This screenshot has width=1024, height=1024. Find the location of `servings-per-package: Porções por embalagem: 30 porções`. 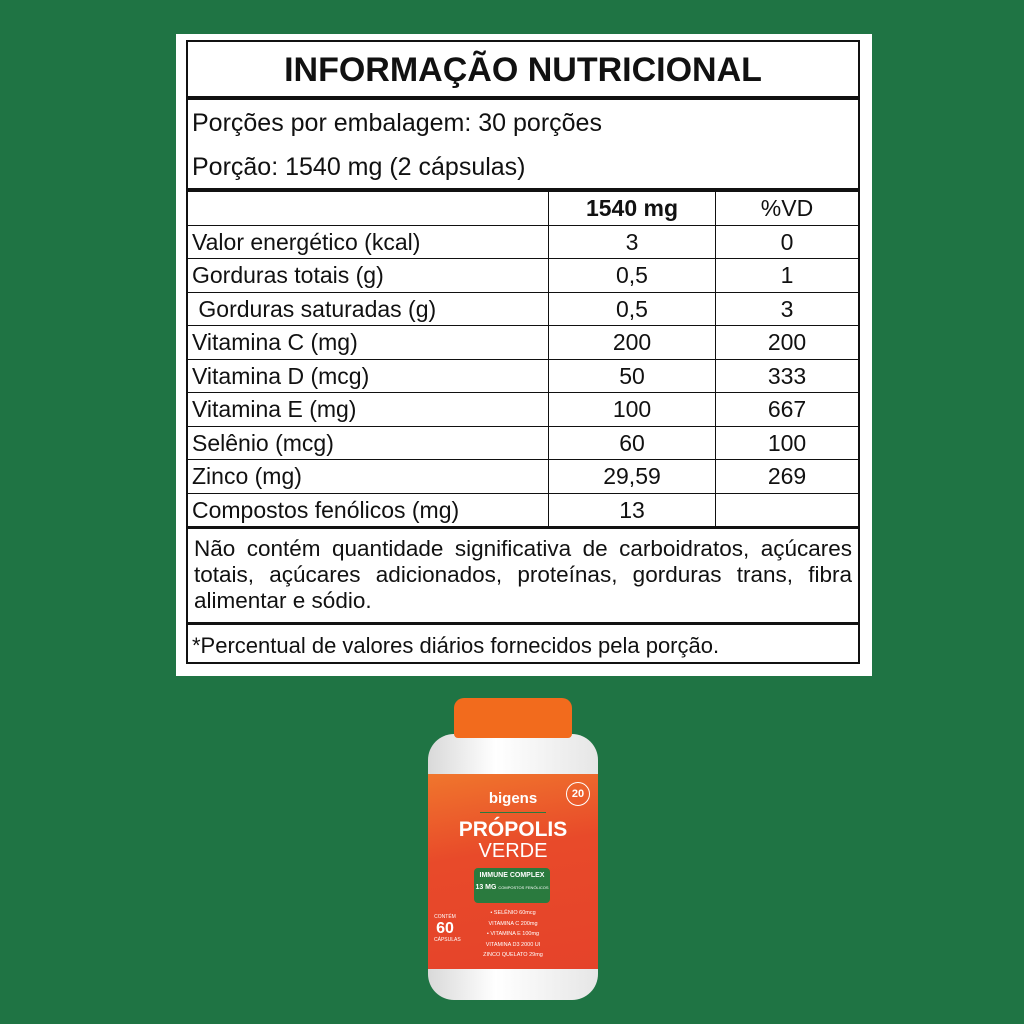

servings-per-package: Porções por embalagem: 30 porções is located at coordinates (397, 123).